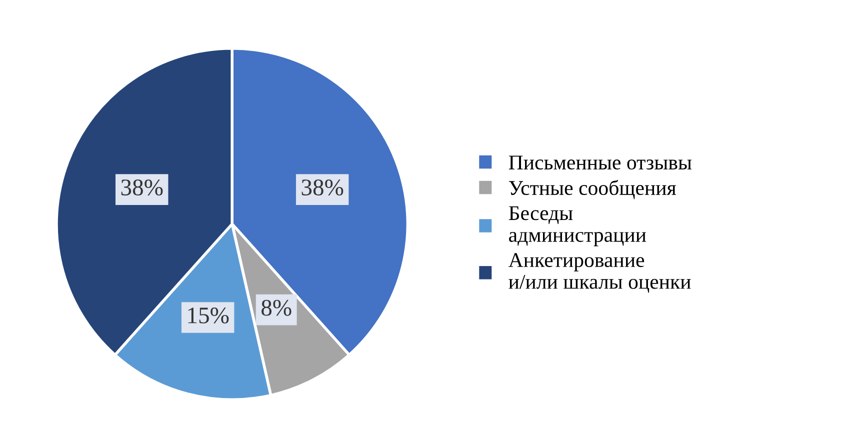  What do you see at coordinates (277, 308) in the screenshot?
I see `data-label: 8%` at bounding box center [277, 308].